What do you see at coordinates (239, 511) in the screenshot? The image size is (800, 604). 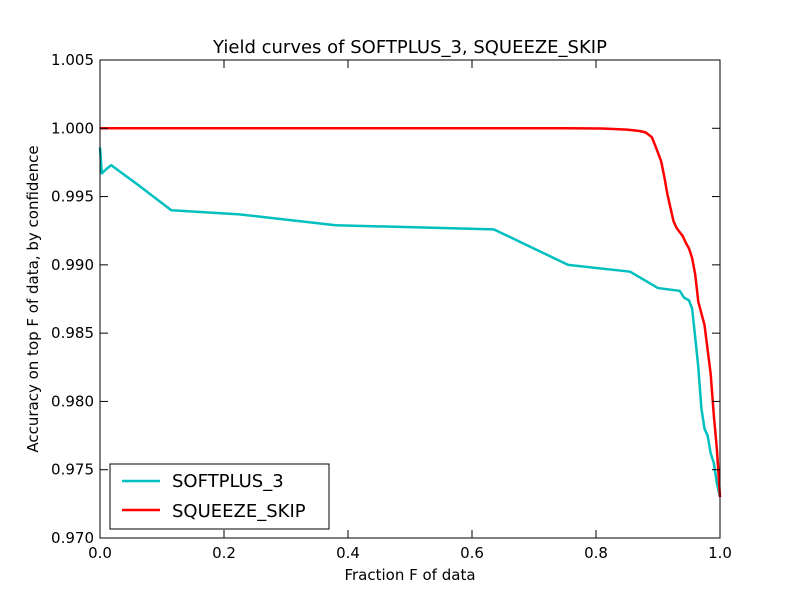 I see `legend-label-squeeze-skip: SQUEEZE_SKIP` at bounding box center [239, 511].